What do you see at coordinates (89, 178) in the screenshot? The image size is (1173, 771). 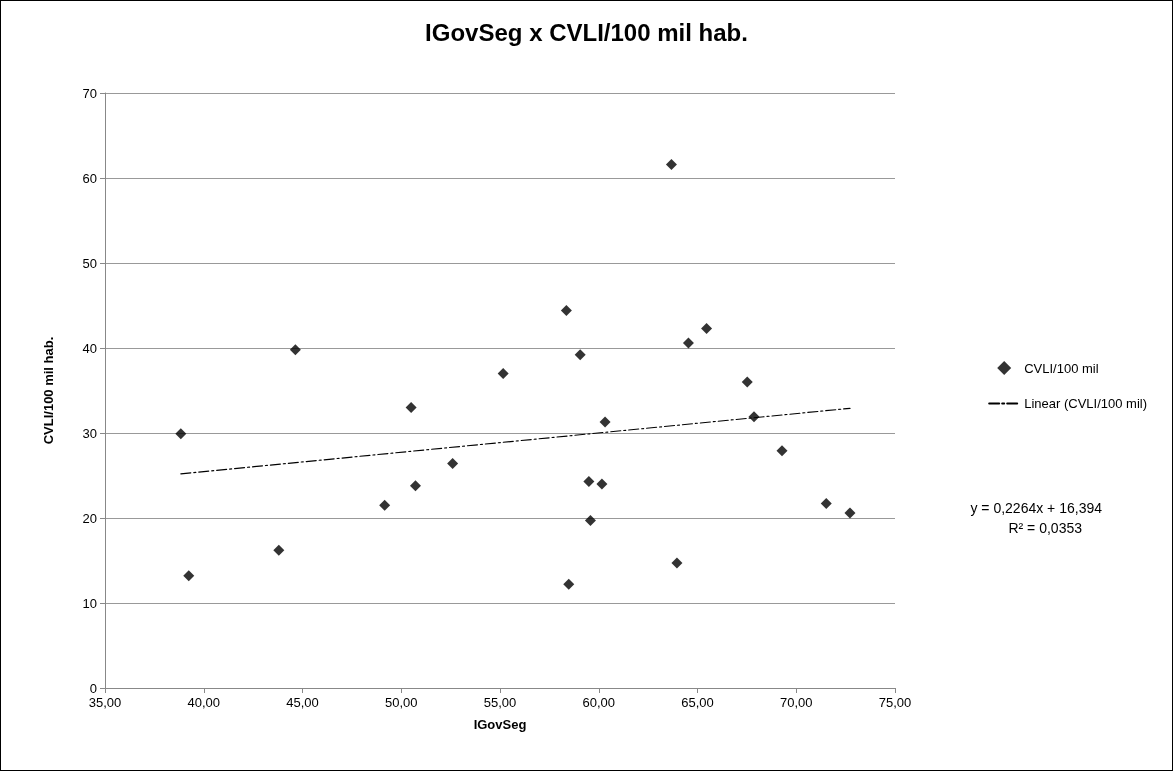 I see `y-tick-label: 60` at bounding box center [89, 178].